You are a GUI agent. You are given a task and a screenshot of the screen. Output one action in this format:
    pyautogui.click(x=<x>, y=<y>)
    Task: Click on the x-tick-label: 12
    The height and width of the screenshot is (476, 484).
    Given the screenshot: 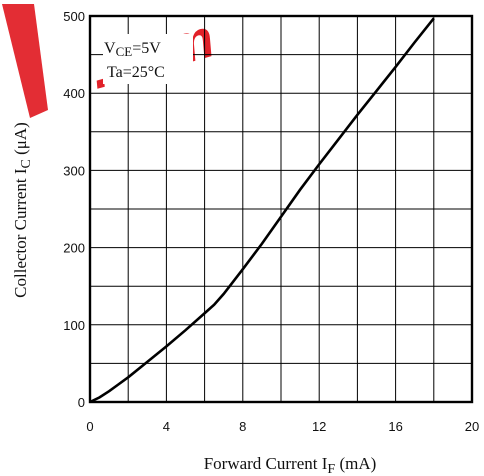 What is the action you would take?
    pyautogui.click(x=319, y=426)
    